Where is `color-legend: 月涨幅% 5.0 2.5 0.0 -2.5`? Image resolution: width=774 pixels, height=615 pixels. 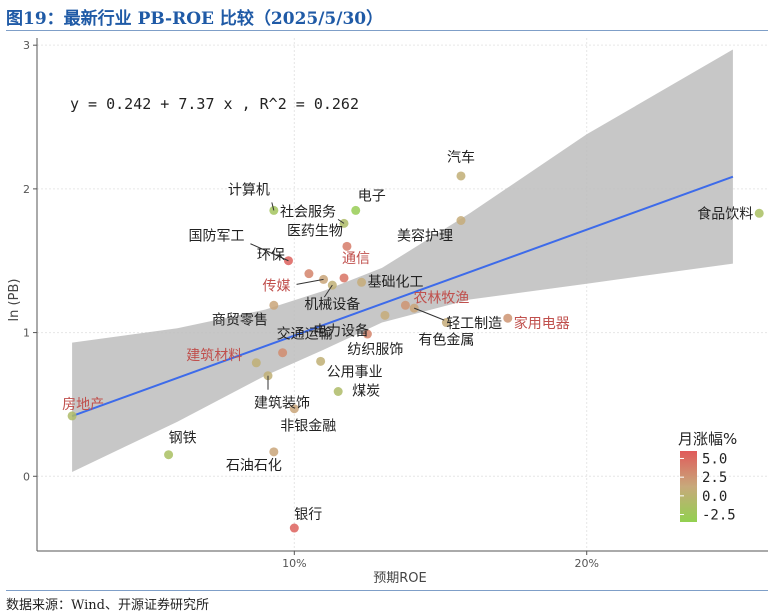 color-legend: 月涨幅% 5.0 2.5 0.0 -2.5 is located at coordinates (707, 477).